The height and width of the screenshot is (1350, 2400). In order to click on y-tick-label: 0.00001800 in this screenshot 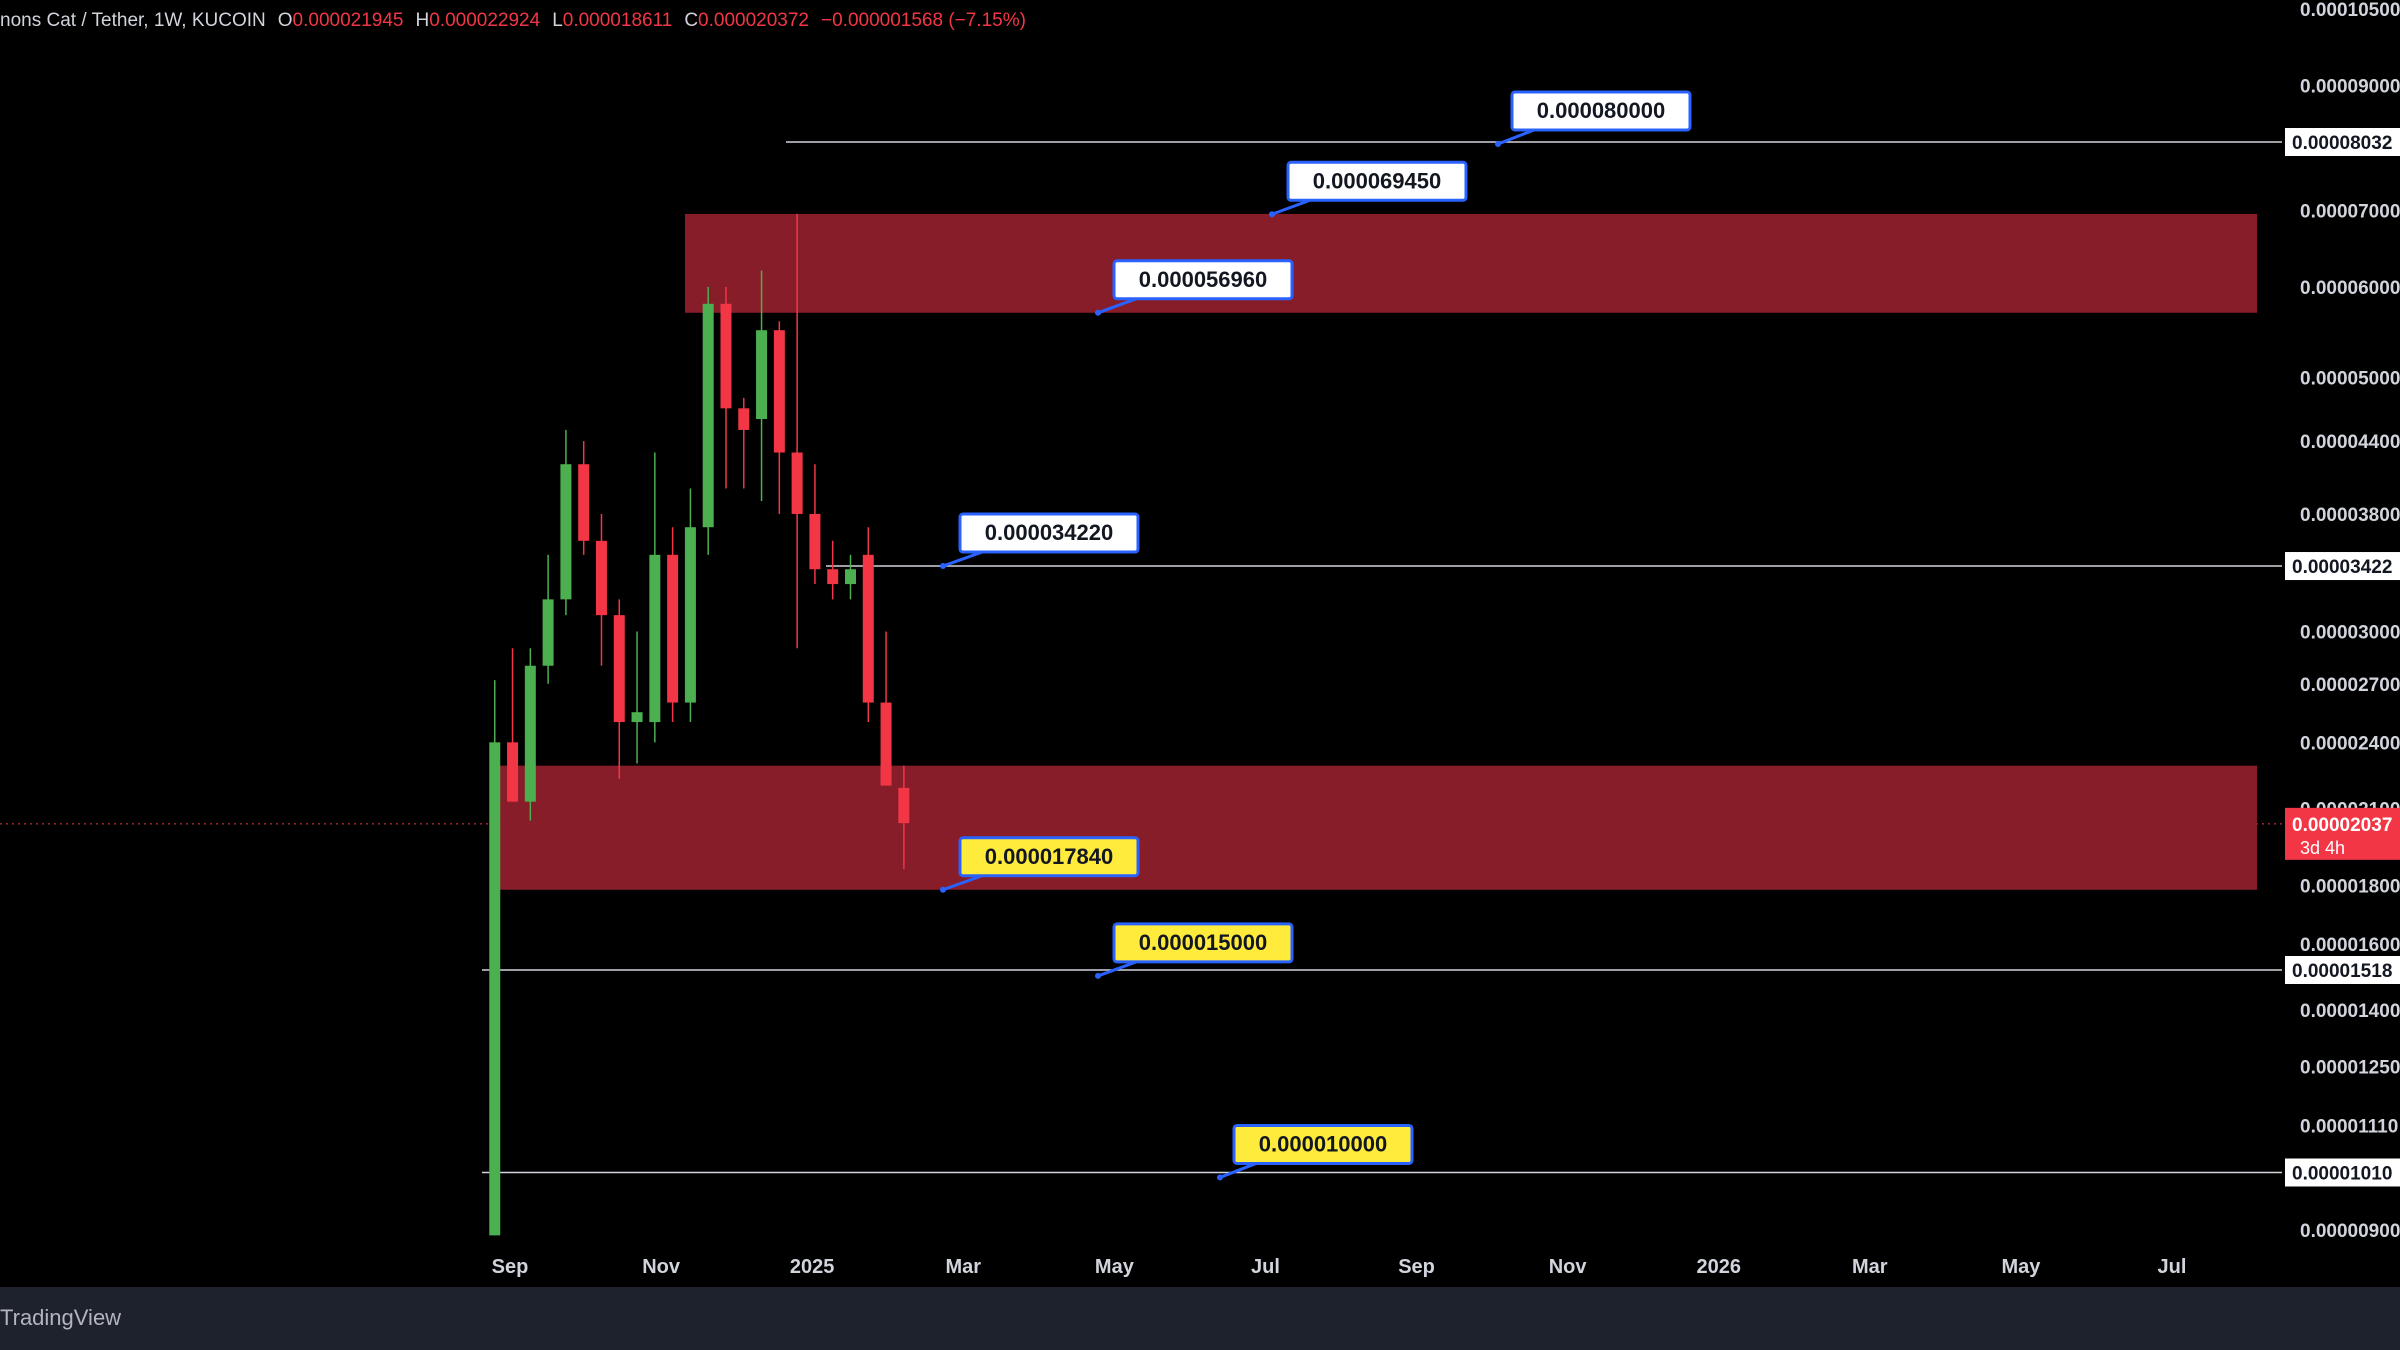, I will do `click(2350, 886)`.